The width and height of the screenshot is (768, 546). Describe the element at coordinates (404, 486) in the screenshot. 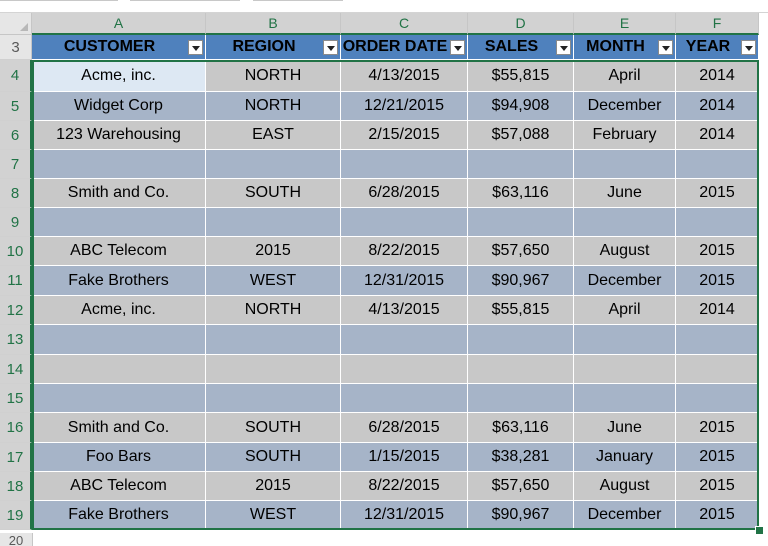

I see `cell-c18: 8/22/2015` at that location.